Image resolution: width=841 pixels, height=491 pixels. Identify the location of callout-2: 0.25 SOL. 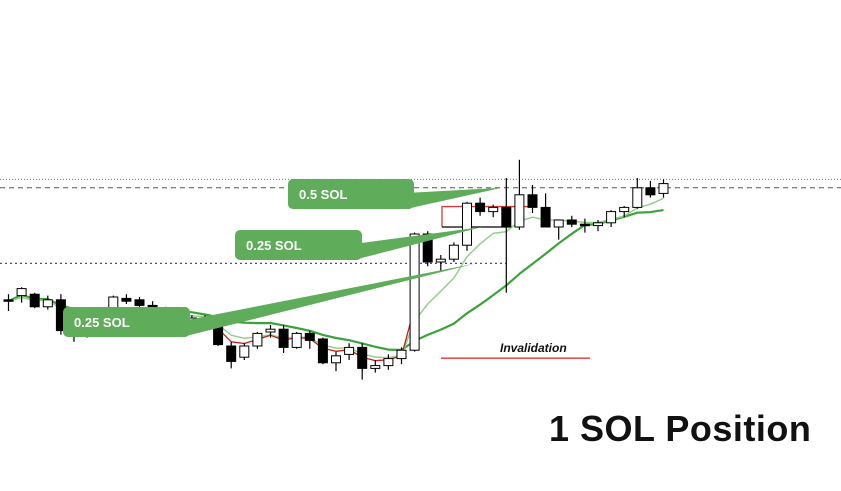
(358, 243).